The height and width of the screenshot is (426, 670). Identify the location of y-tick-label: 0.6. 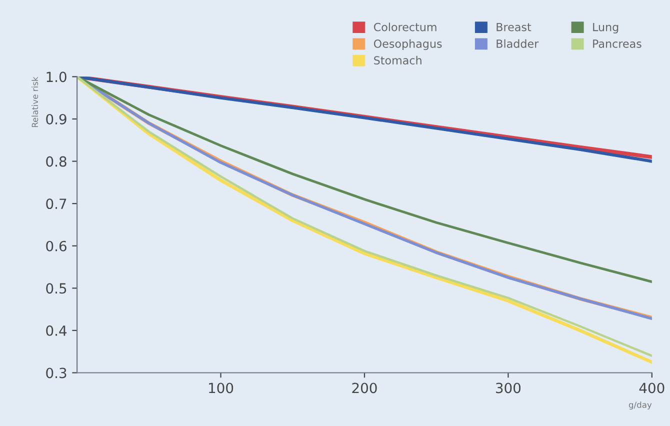
(56, 246).